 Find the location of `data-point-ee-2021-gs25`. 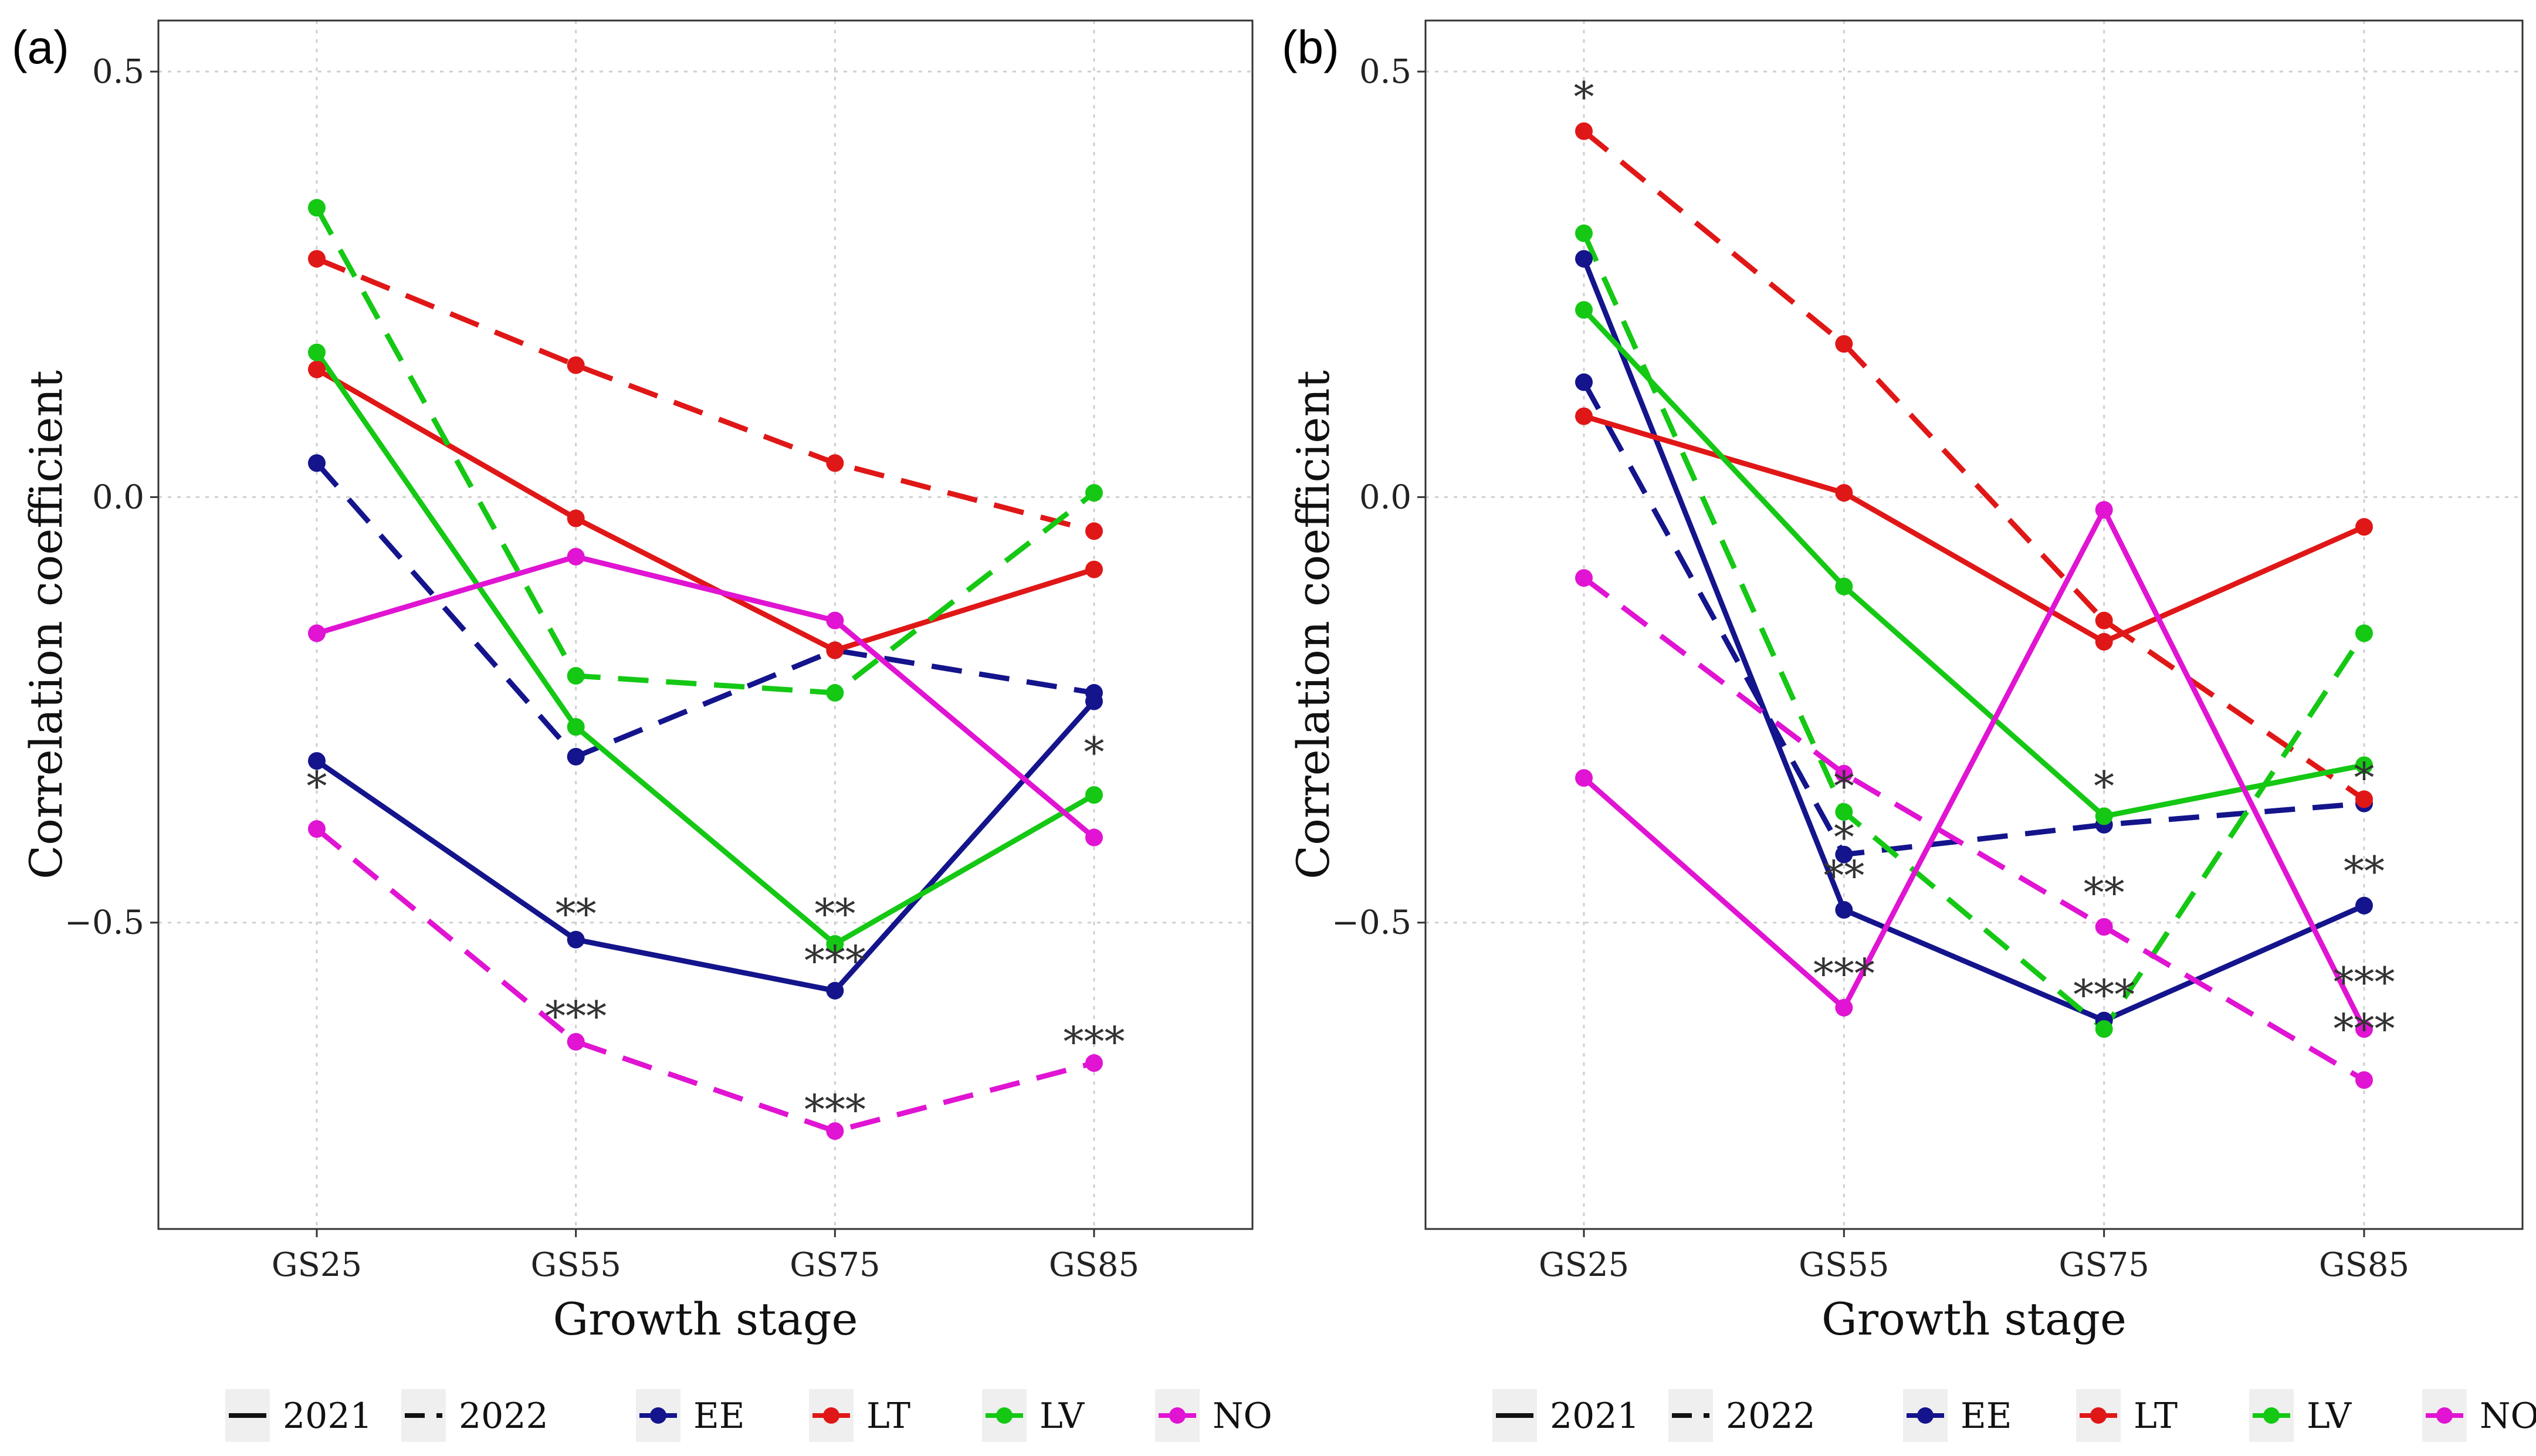

data-point-ee-2021-gs25 is located at coordinates (317, 761).